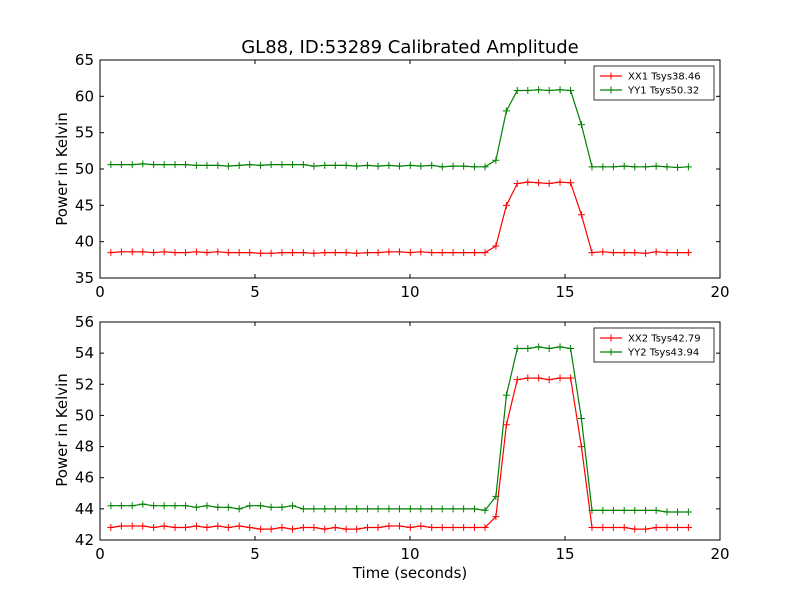 Image resolution: width=800 pixels, height=600 pixels. What do you see at coordinates (84, 509) in the screenshot?
I see `bottom-ytick-label: 44` at bounding box center [84, 509].